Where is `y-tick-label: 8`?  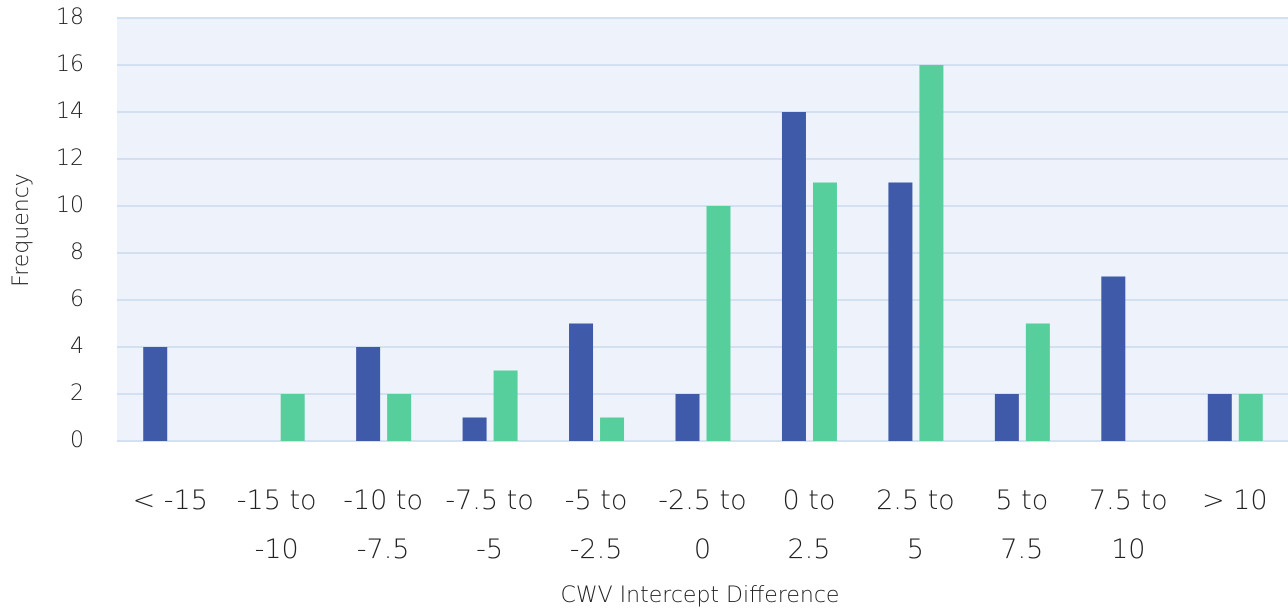 y-tick-label: 8 is located at coordinates (77, 252).